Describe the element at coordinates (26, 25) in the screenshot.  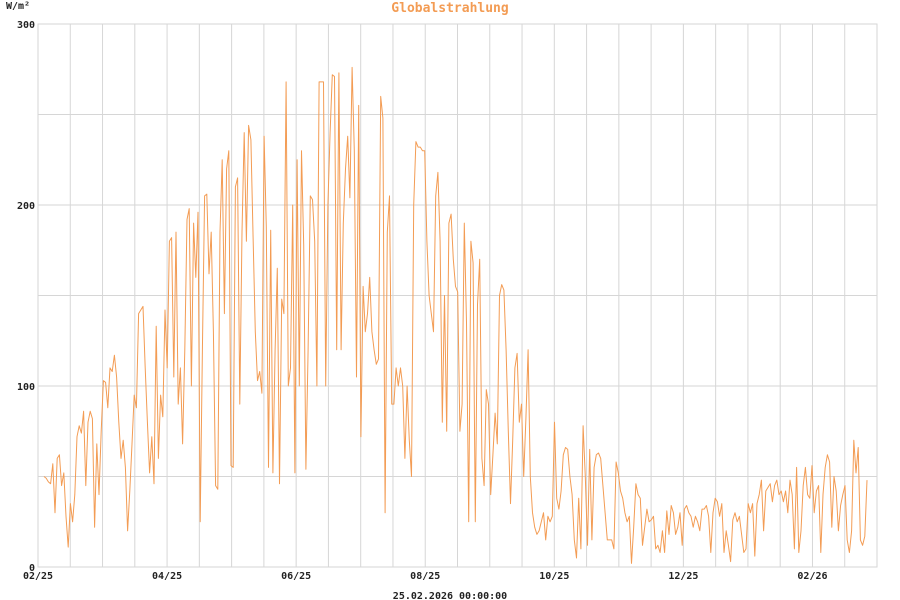
I see `y-tick-label: 300` at that location.